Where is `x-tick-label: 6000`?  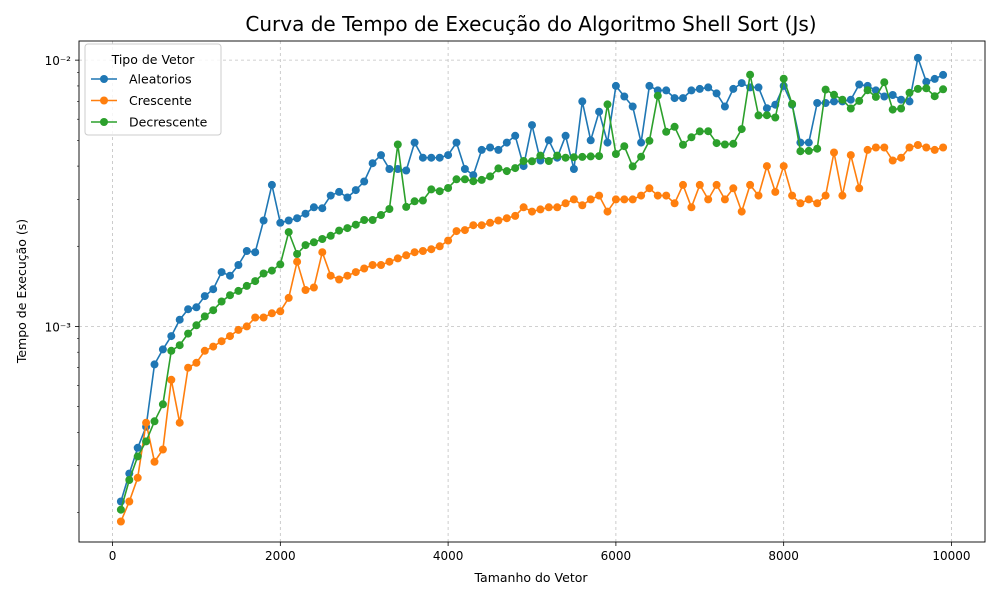
x-tick-label: 6000 is located at coordinates (616, 556).